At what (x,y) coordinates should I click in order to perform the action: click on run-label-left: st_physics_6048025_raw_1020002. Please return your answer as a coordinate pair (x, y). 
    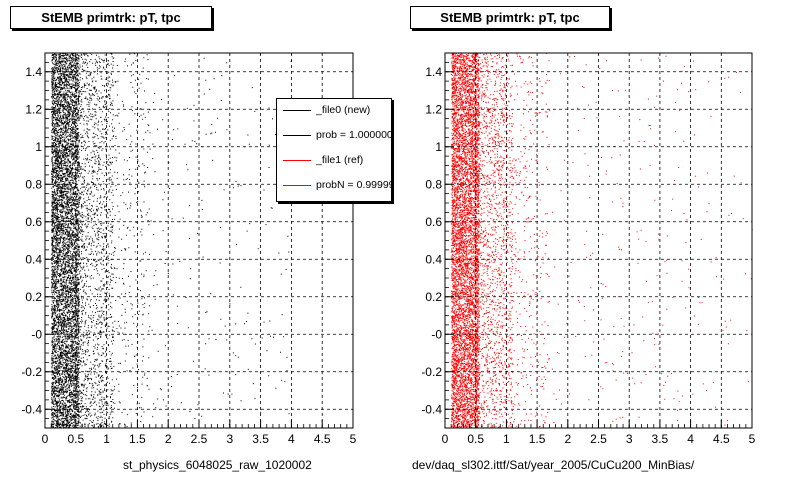
    Looking at the image, I should click on (217, 465).